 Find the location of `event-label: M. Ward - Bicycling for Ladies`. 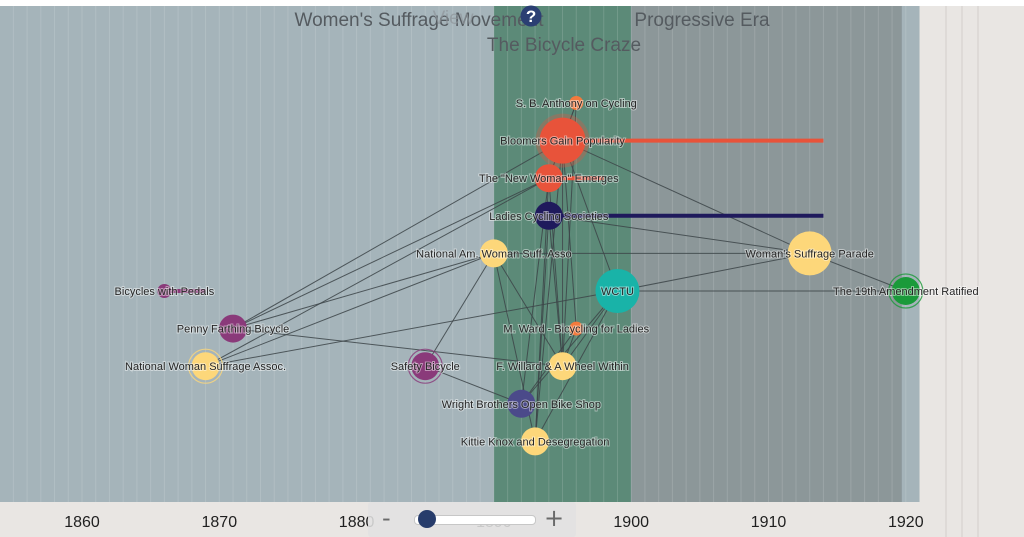

event-label: M. Ward - Bicycling for Ladies is located at coordinates (576, 330).